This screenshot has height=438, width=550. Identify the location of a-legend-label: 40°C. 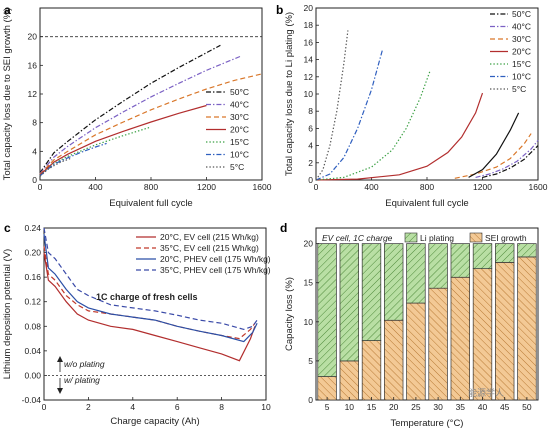
(239, 105).